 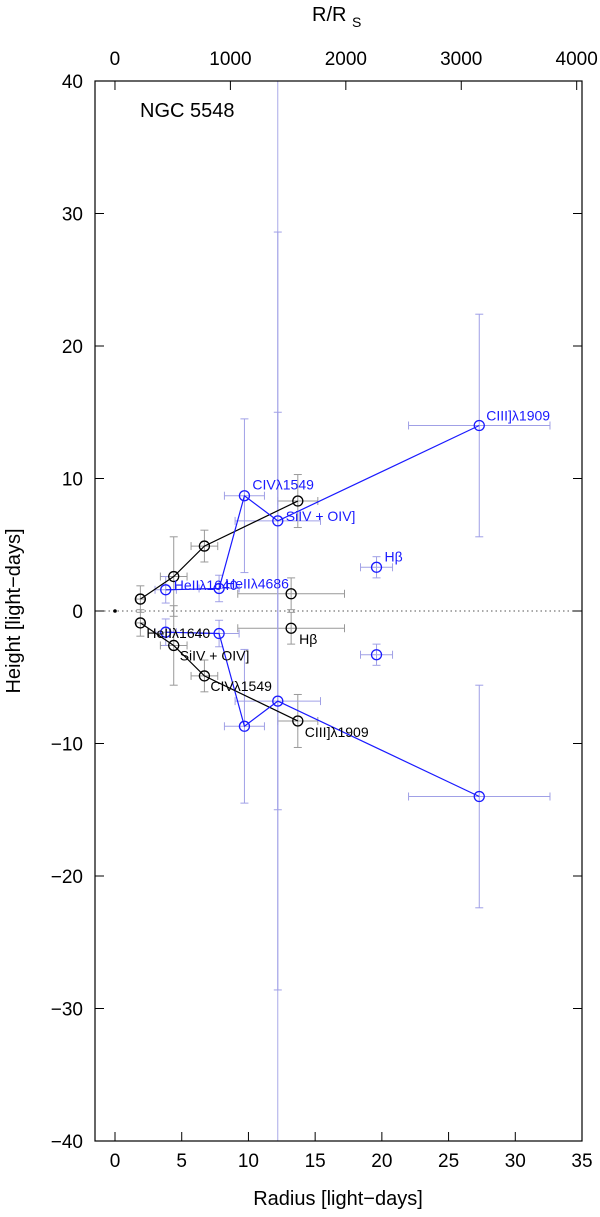 What do you see at coordinates (329, 15) in the screenshot?
I see `top-axis-title-main: R/R` at bounding box center [329, 15].